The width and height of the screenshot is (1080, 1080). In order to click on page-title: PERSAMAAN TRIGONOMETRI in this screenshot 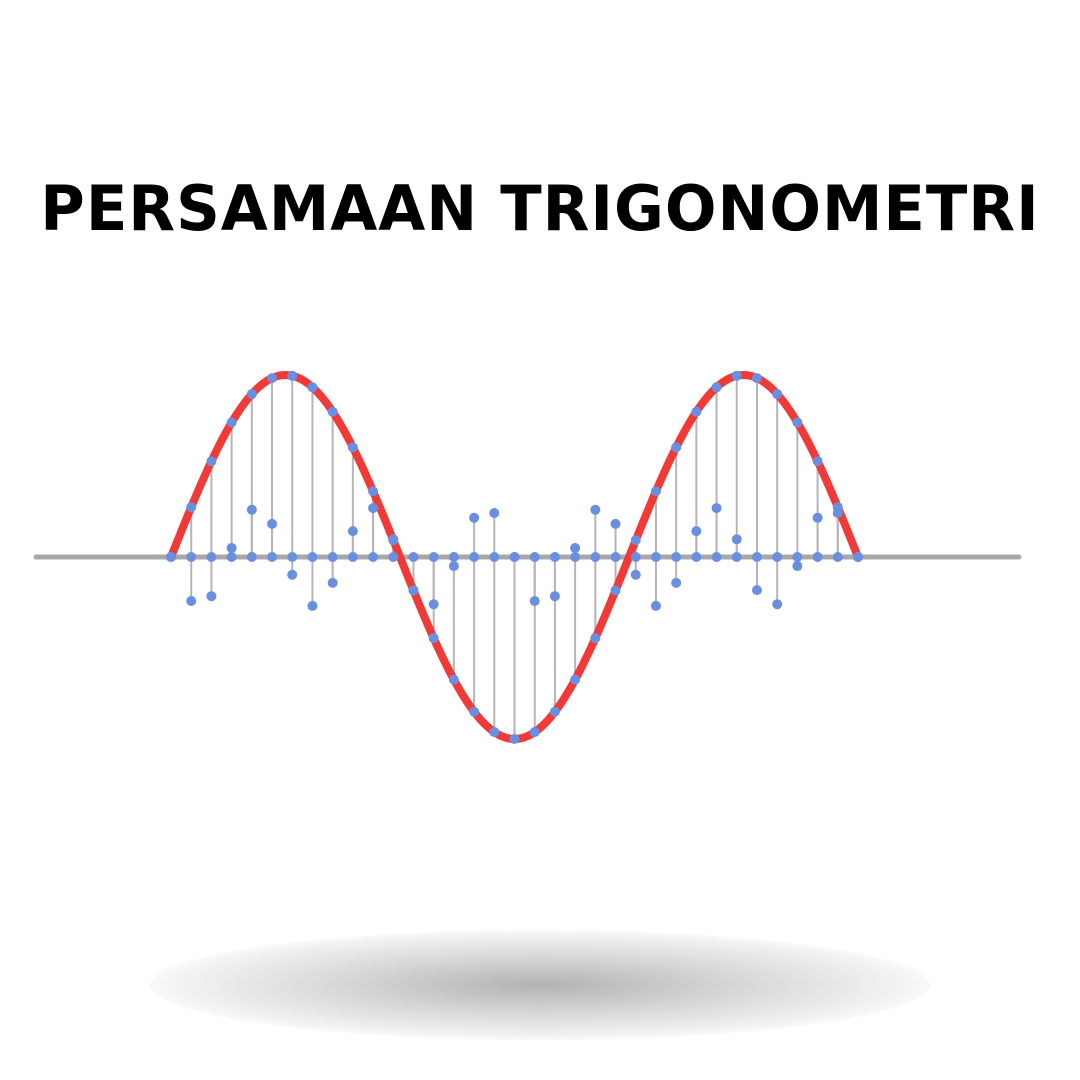, I will do `click(540, 208)`.